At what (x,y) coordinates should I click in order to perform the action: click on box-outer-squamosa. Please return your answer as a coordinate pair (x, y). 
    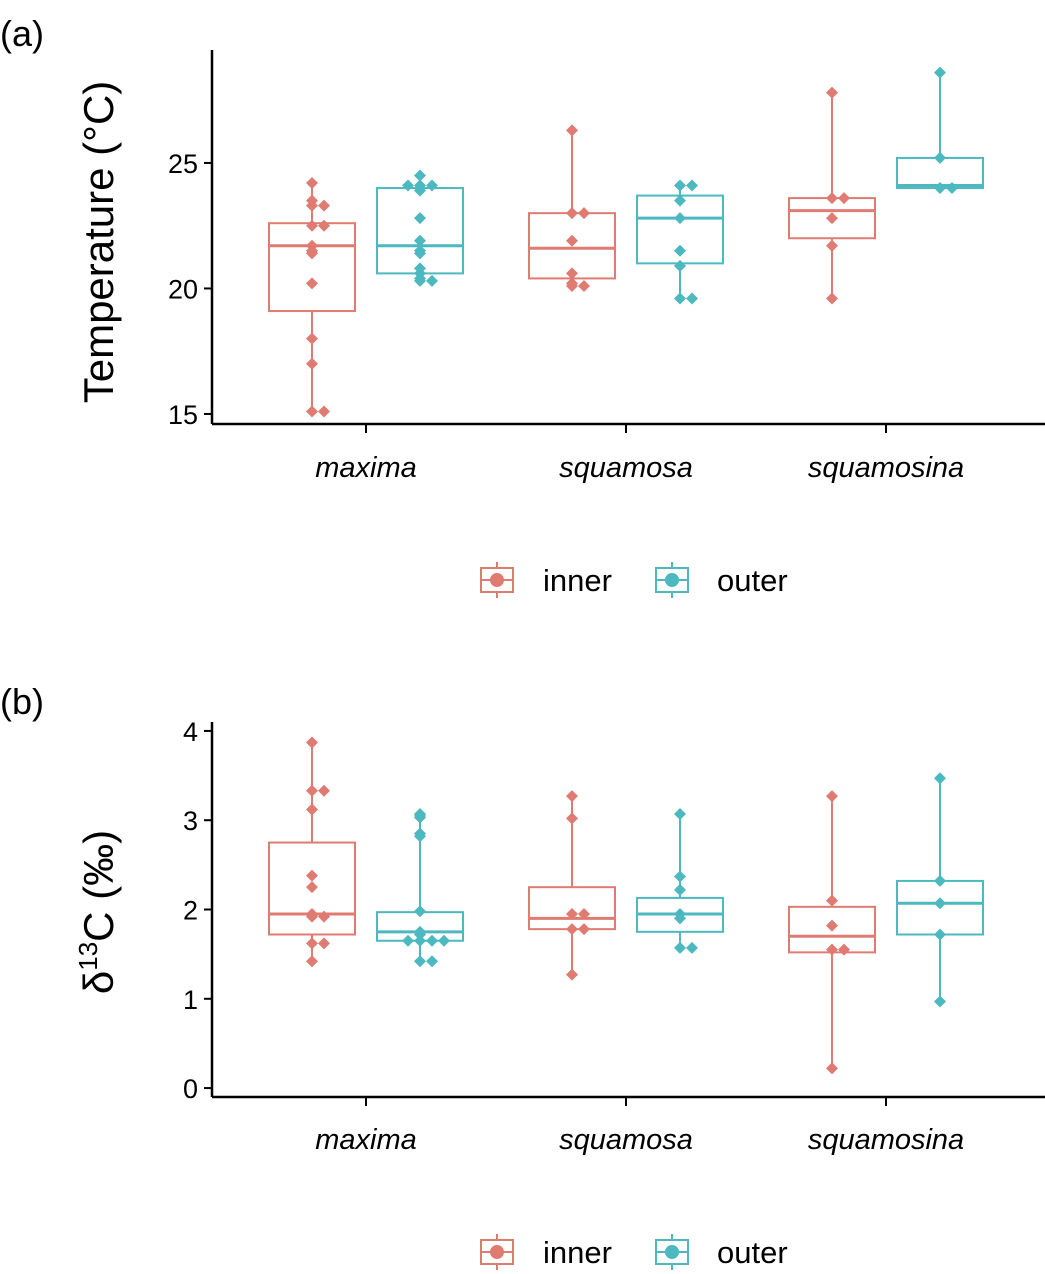
    Looking at the image, I should click on (680, 880).